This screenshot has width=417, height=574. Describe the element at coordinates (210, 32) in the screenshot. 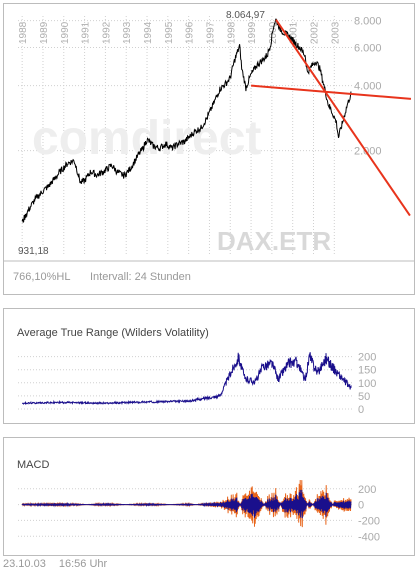

I see `year-tick-label: 1997` at that location.